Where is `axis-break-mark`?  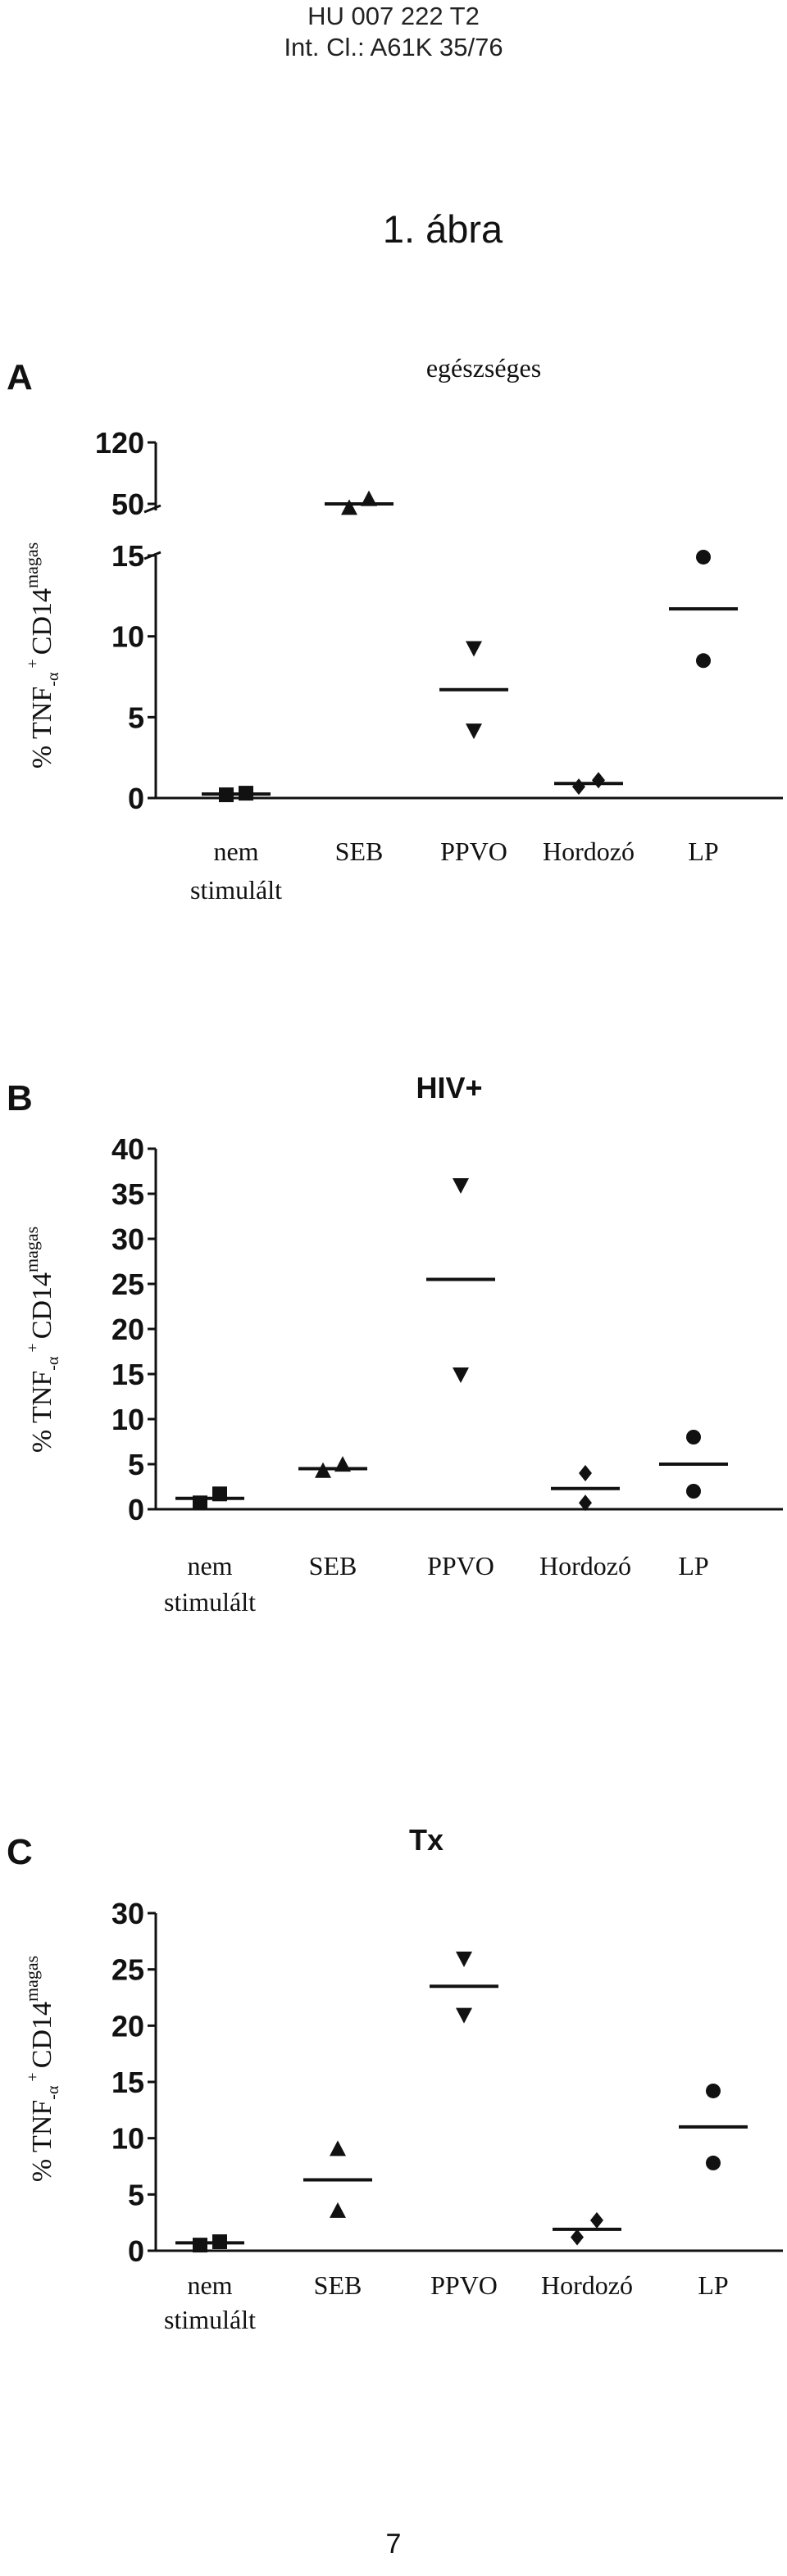 axis-break-mark is located at coordinates (152, 509).